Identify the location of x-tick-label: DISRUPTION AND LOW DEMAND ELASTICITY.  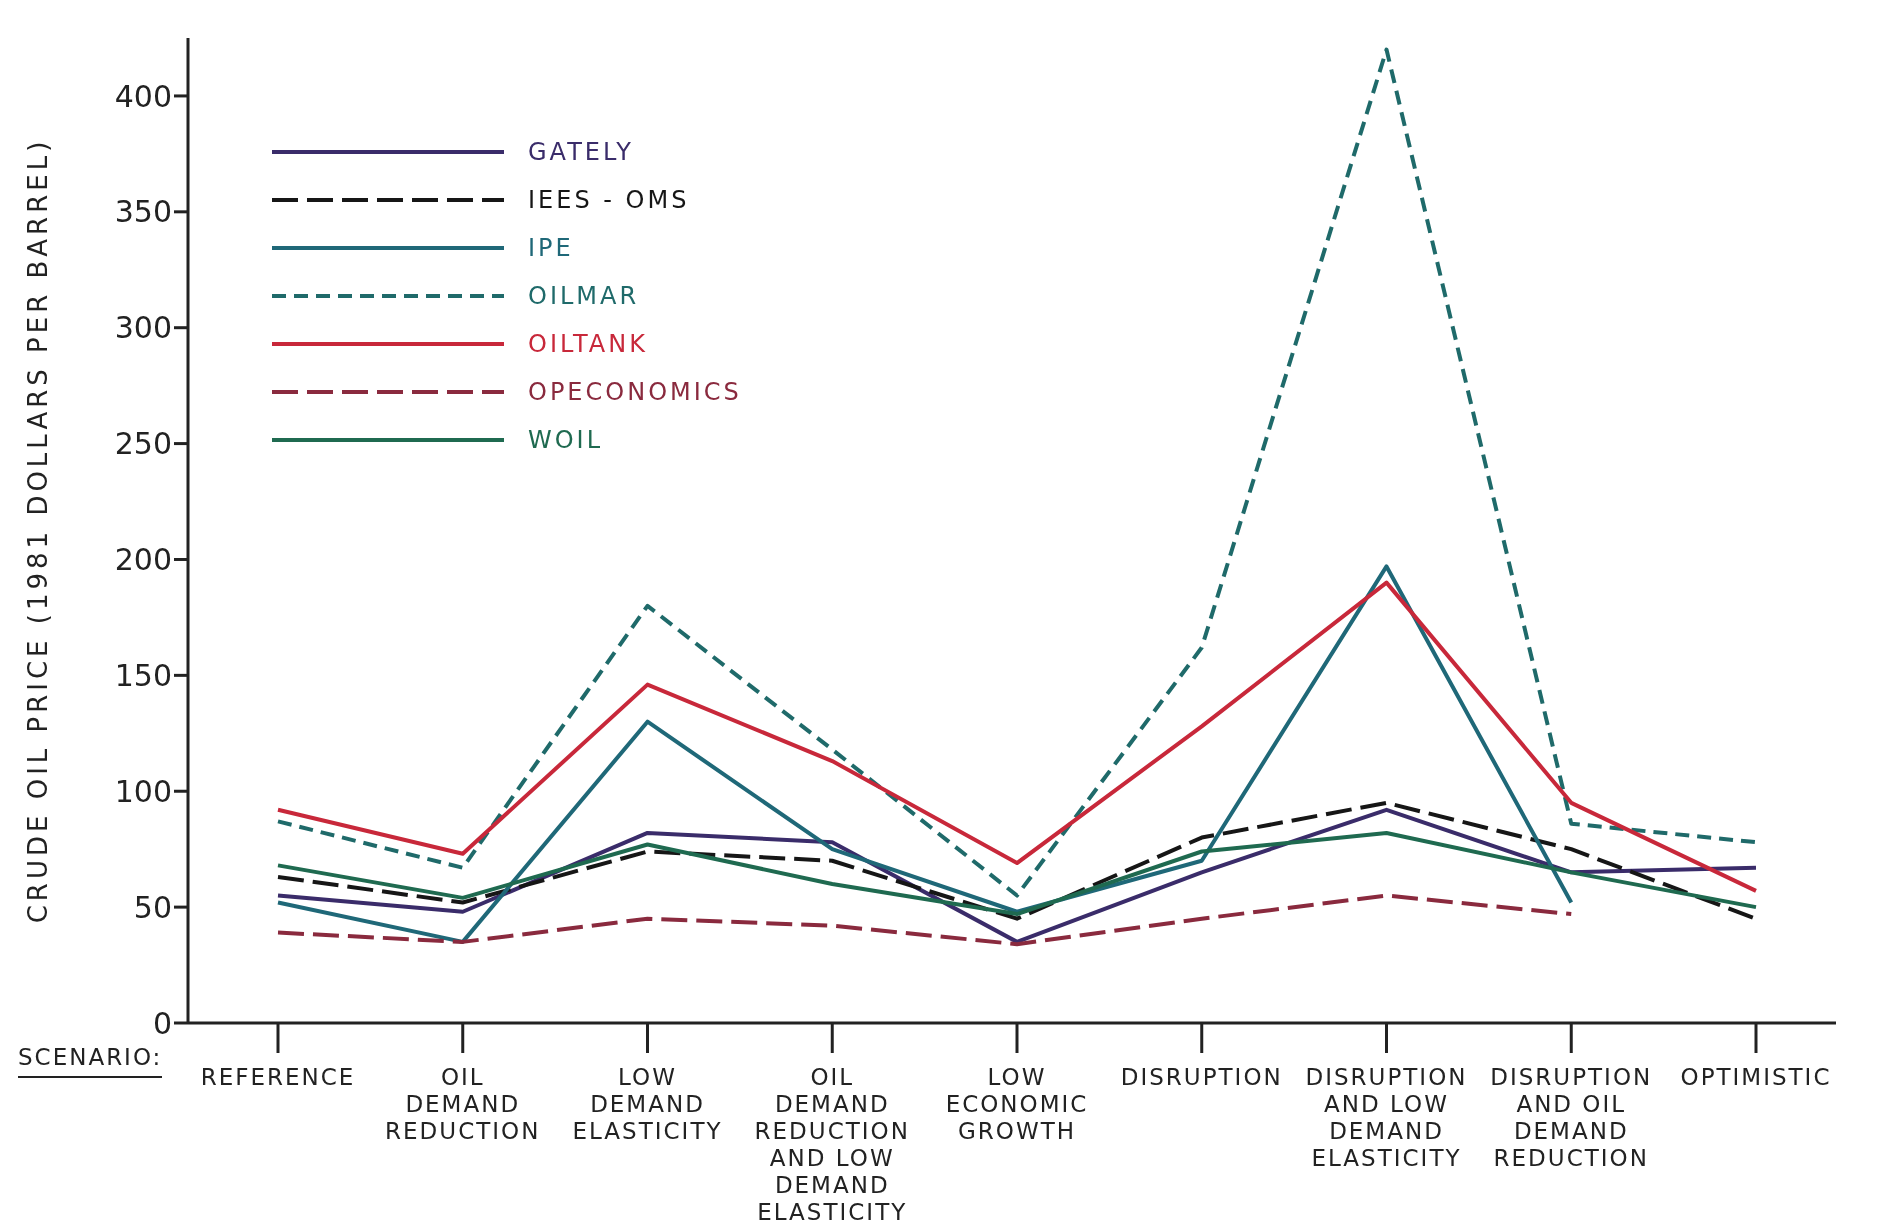
(1386, 1117).